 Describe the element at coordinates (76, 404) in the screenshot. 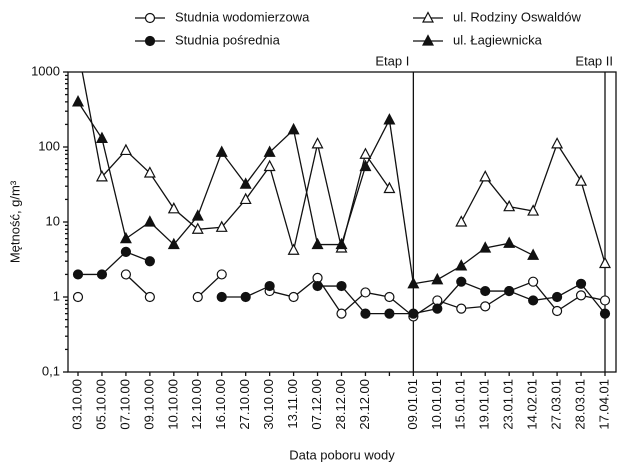

I see `x-tick-label: 03.10.00` at that location.